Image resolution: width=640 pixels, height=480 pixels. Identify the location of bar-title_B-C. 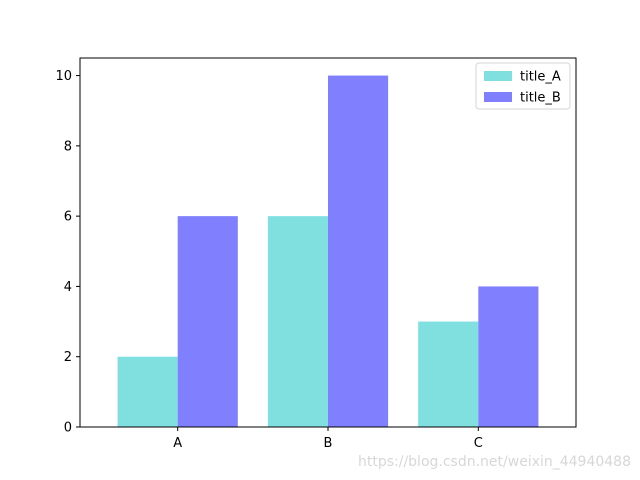
(508, 356).